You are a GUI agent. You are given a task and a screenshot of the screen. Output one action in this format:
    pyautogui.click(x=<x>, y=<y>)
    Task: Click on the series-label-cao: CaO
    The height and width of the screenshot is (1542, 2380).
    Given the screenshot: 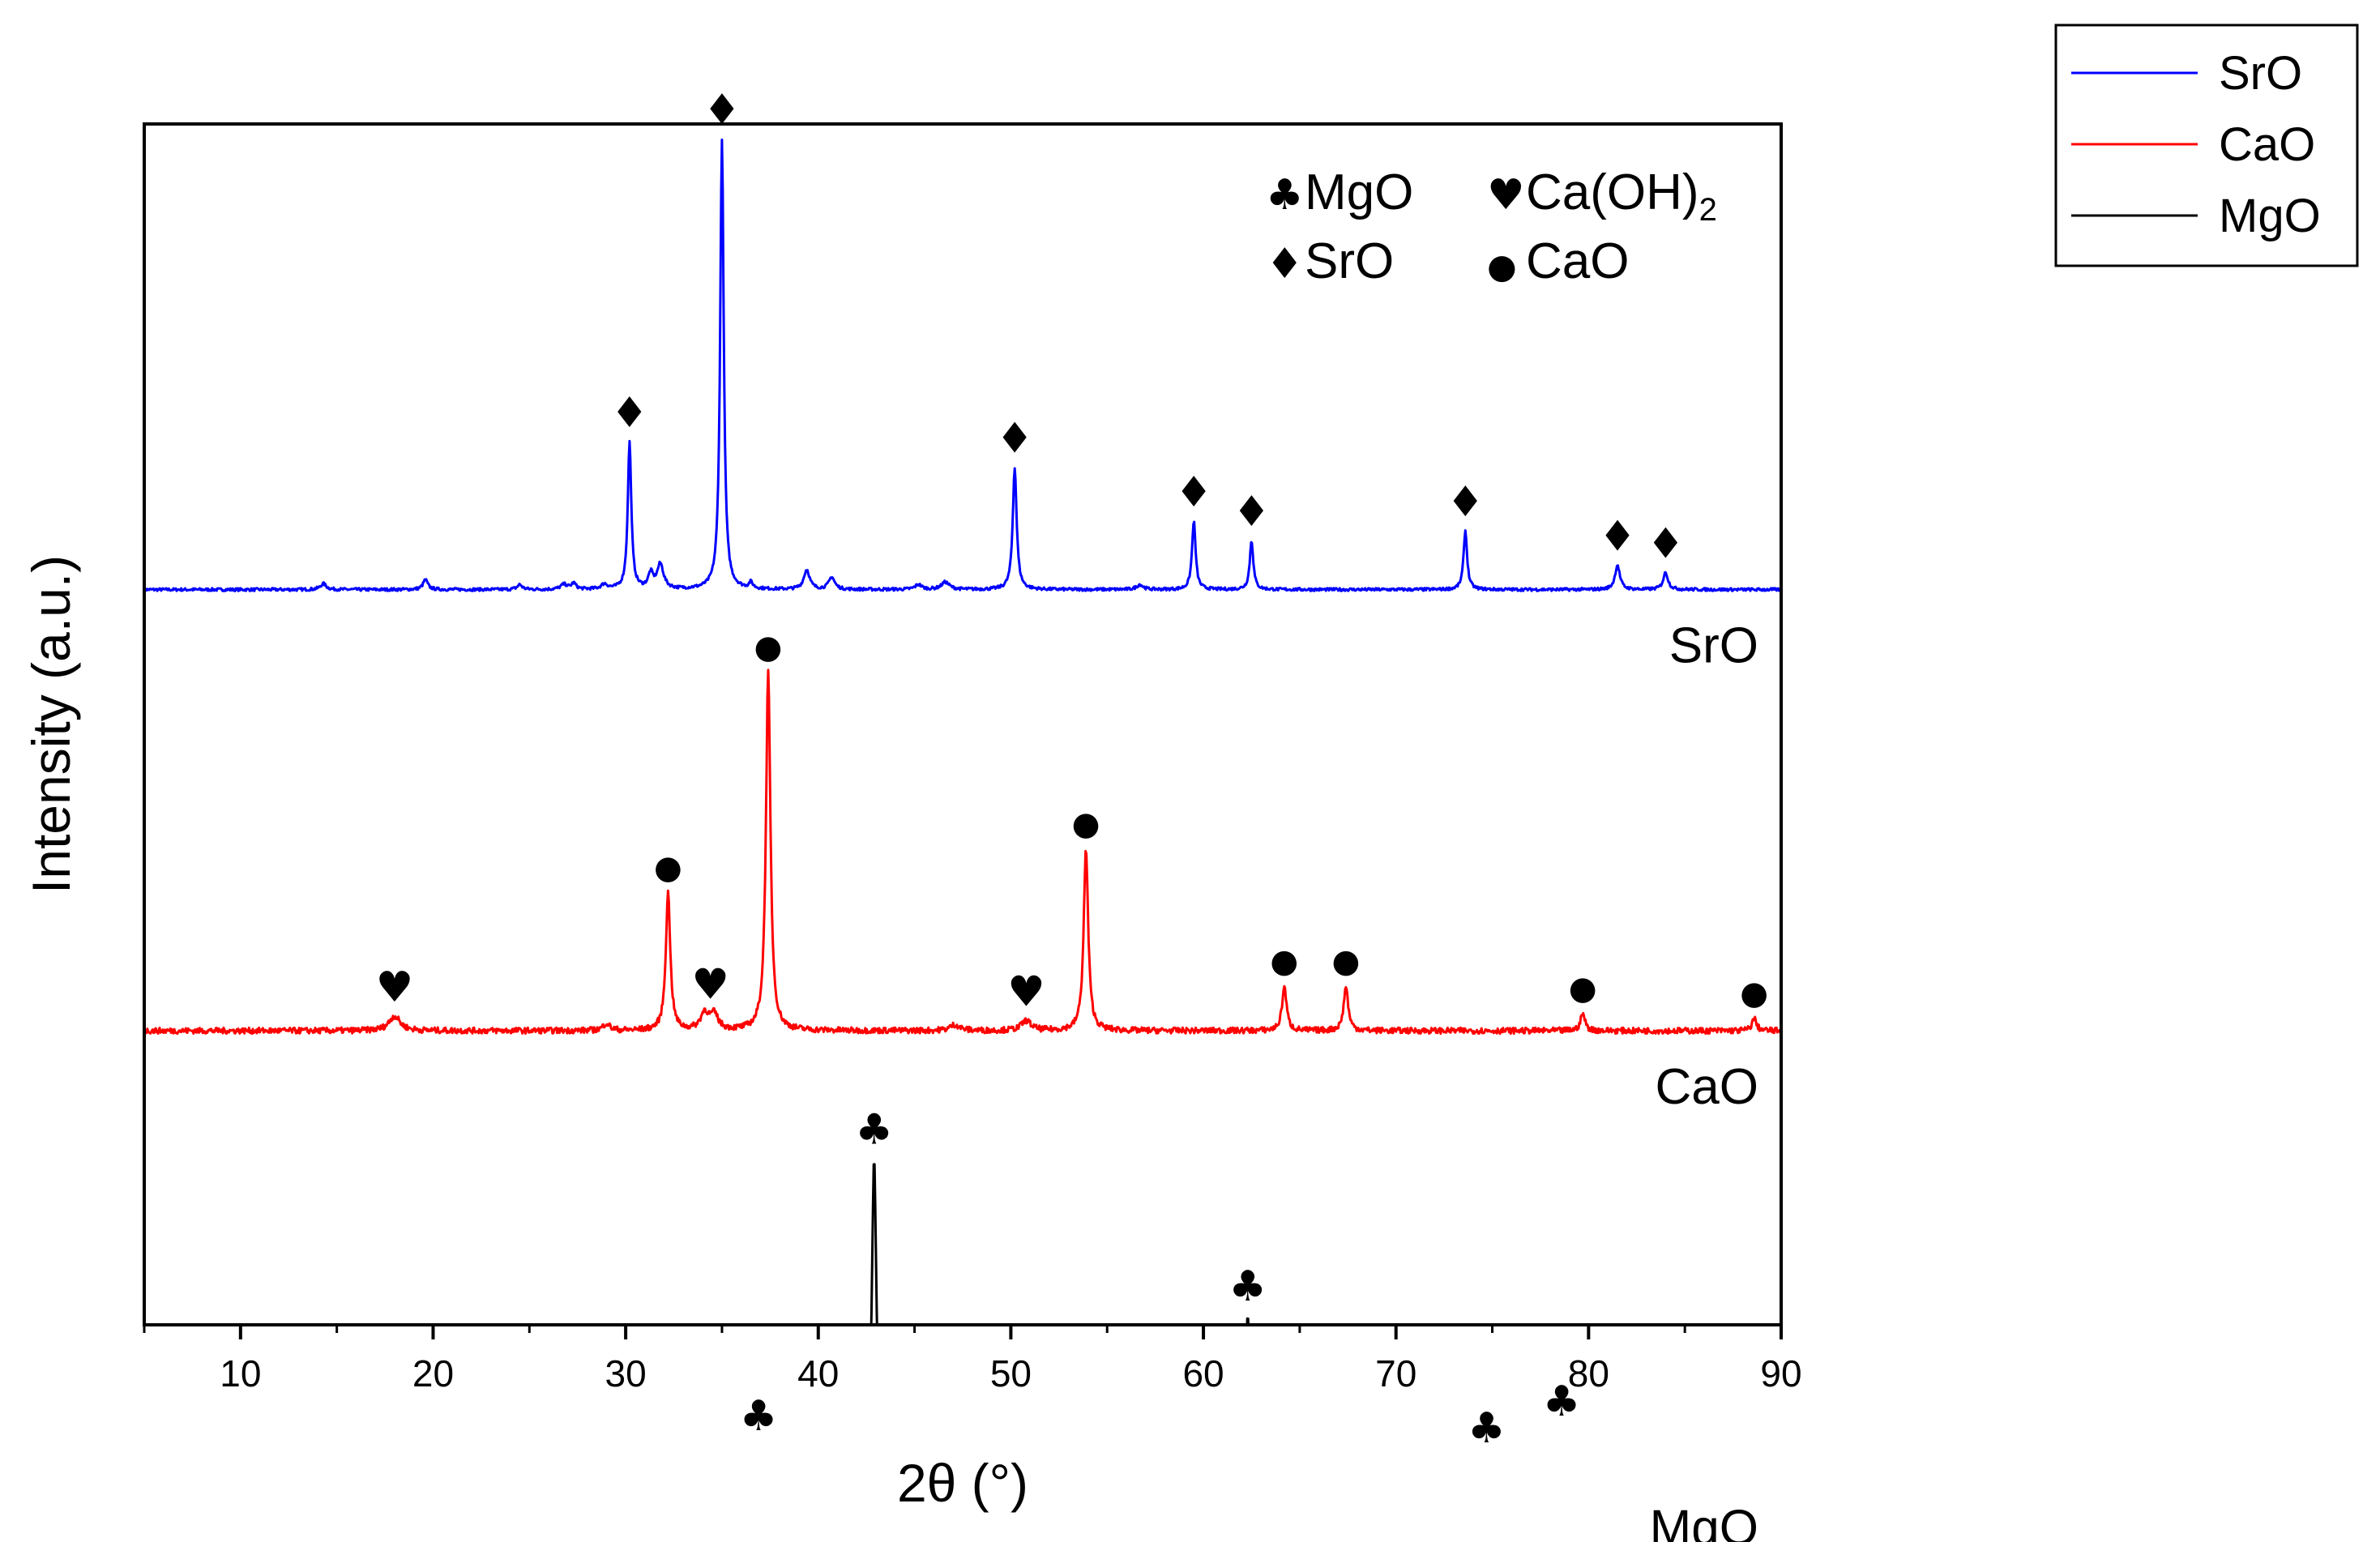 What is the action you would take?
    pyautogui.click(x=1707, y=1087)
    